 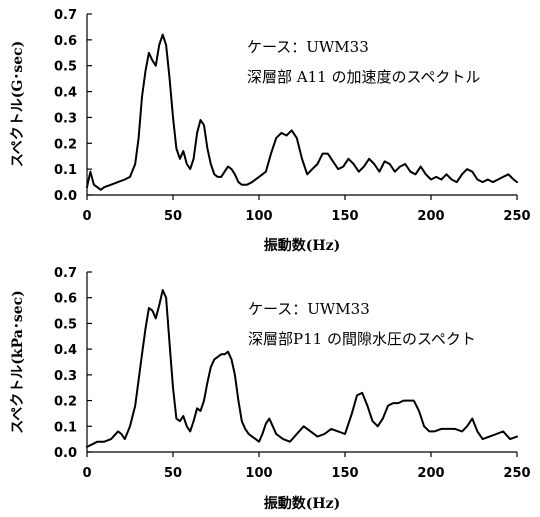 What do you see at coordinates (65, 453) in the screenshot?
I see `chart2-y-tick-label: 0.0` at bounding box center [65, 453].